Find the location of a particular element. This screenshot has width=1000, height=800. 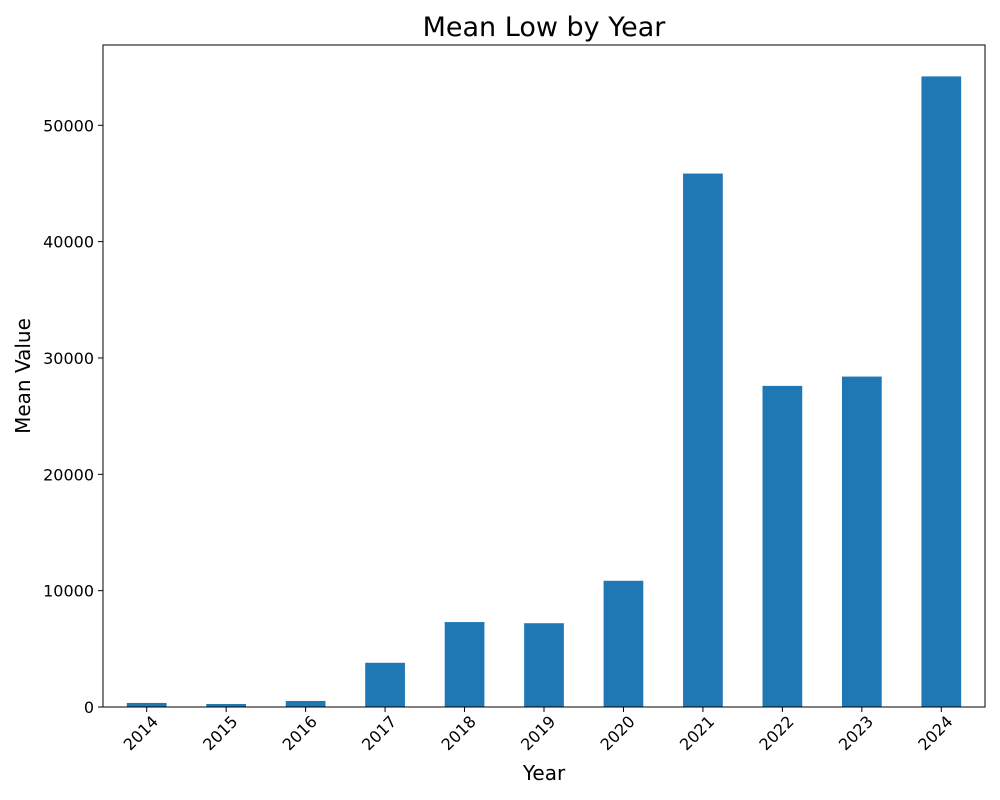

bar-2024 is located at coordinates (941, 391).